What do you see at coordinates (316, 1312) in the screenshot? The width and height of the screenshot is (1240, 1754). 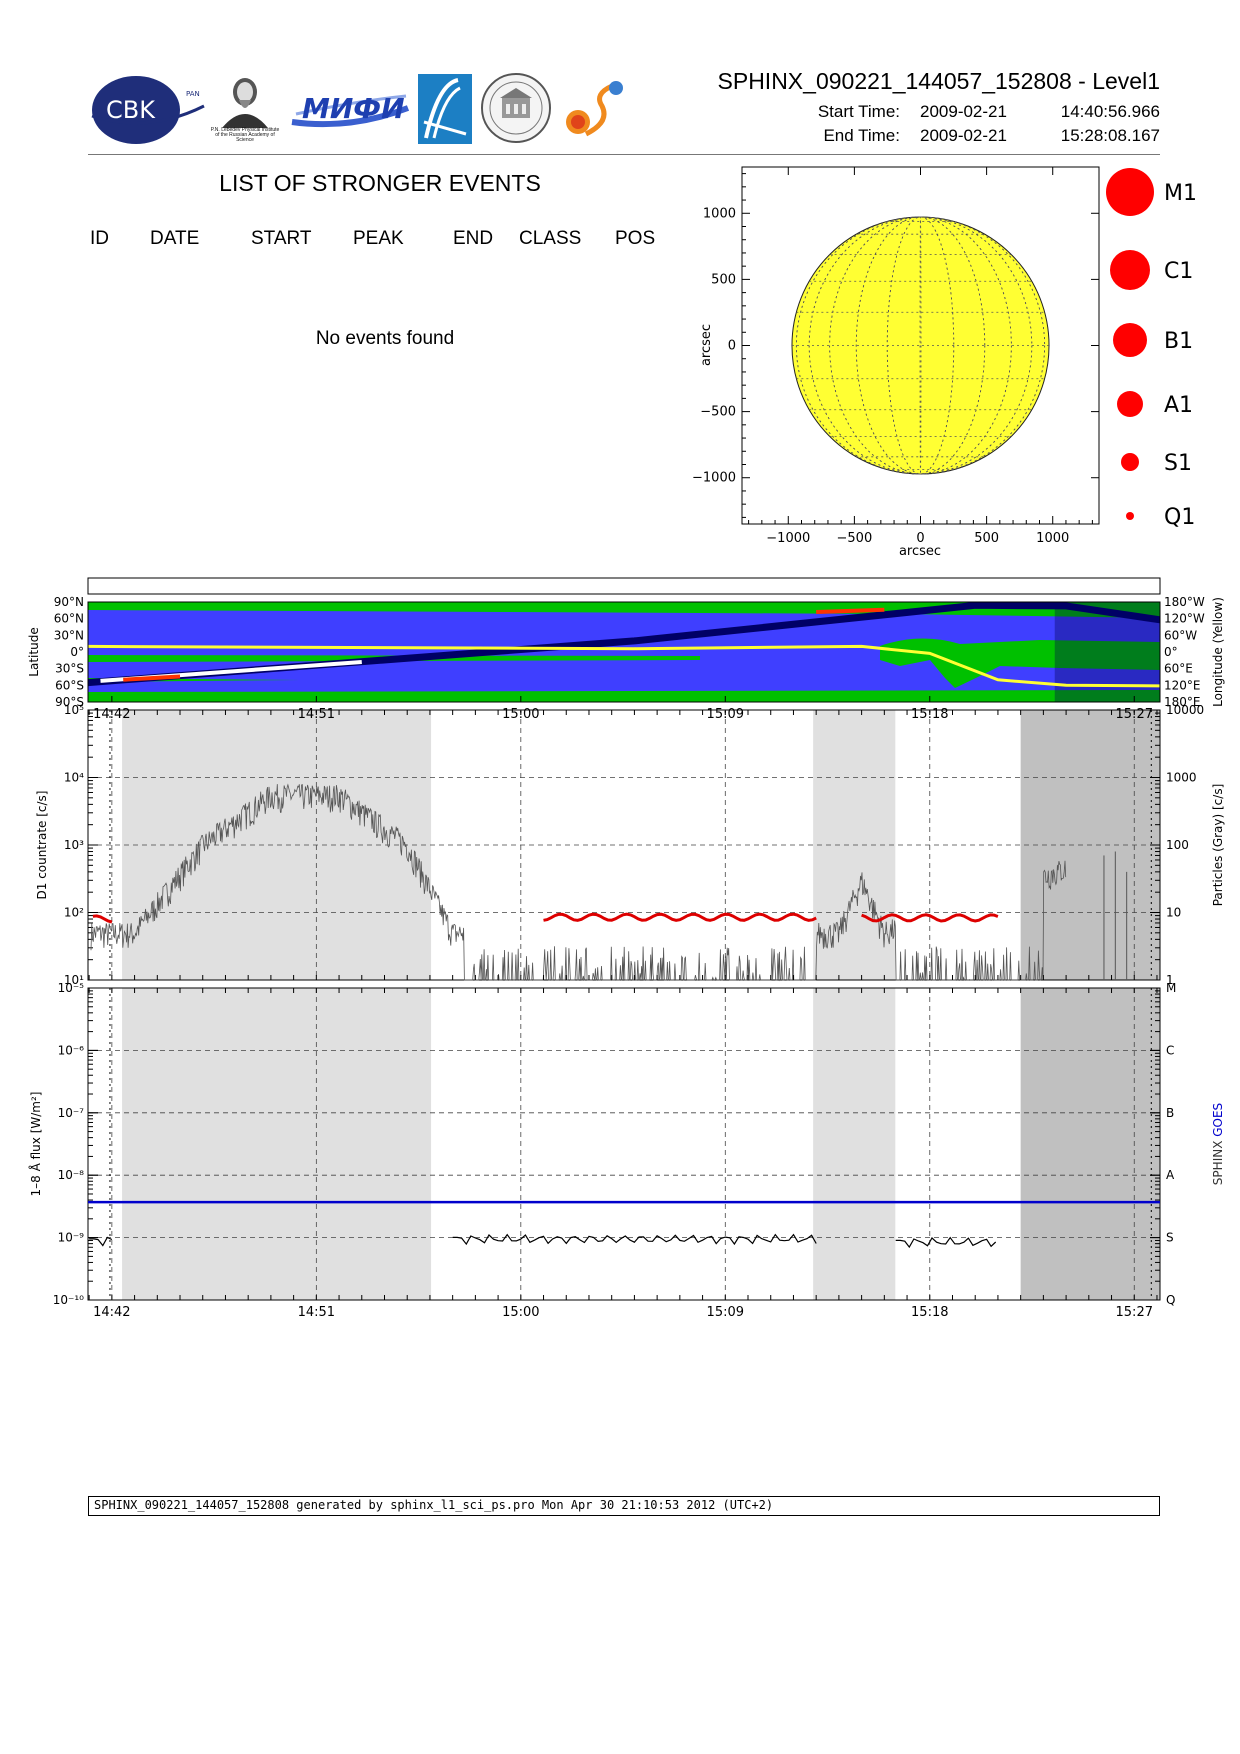 I see `goes-time-label: 14:51` at bounding box center [316, 1312].